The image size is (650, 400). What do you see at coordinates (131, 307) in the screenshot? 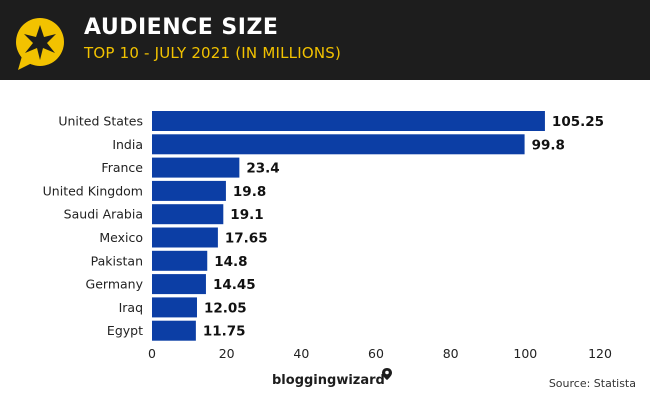
I see `category-label-8: Iraq` at bounding box center [131, 307].